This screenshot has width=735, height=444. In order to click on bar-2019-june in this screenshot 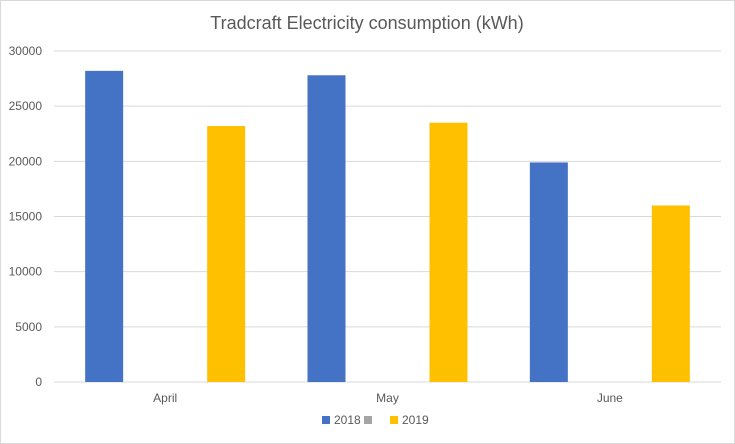, I will do `click(670, 293)`.